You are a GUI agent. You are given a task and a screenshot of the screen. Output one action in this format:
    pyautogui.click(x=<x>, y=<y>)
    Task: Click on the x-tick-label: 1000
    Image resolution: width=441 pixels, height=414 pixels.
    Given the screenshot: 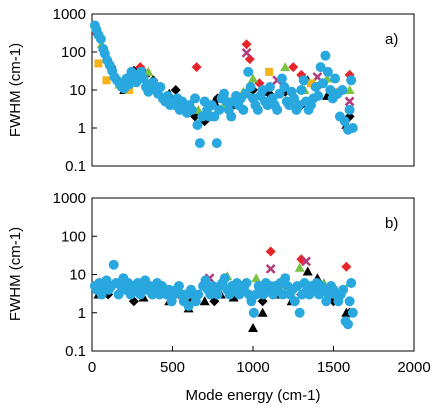 What is the action you would take?
    pyautogui.click(x=252, y=367)
    